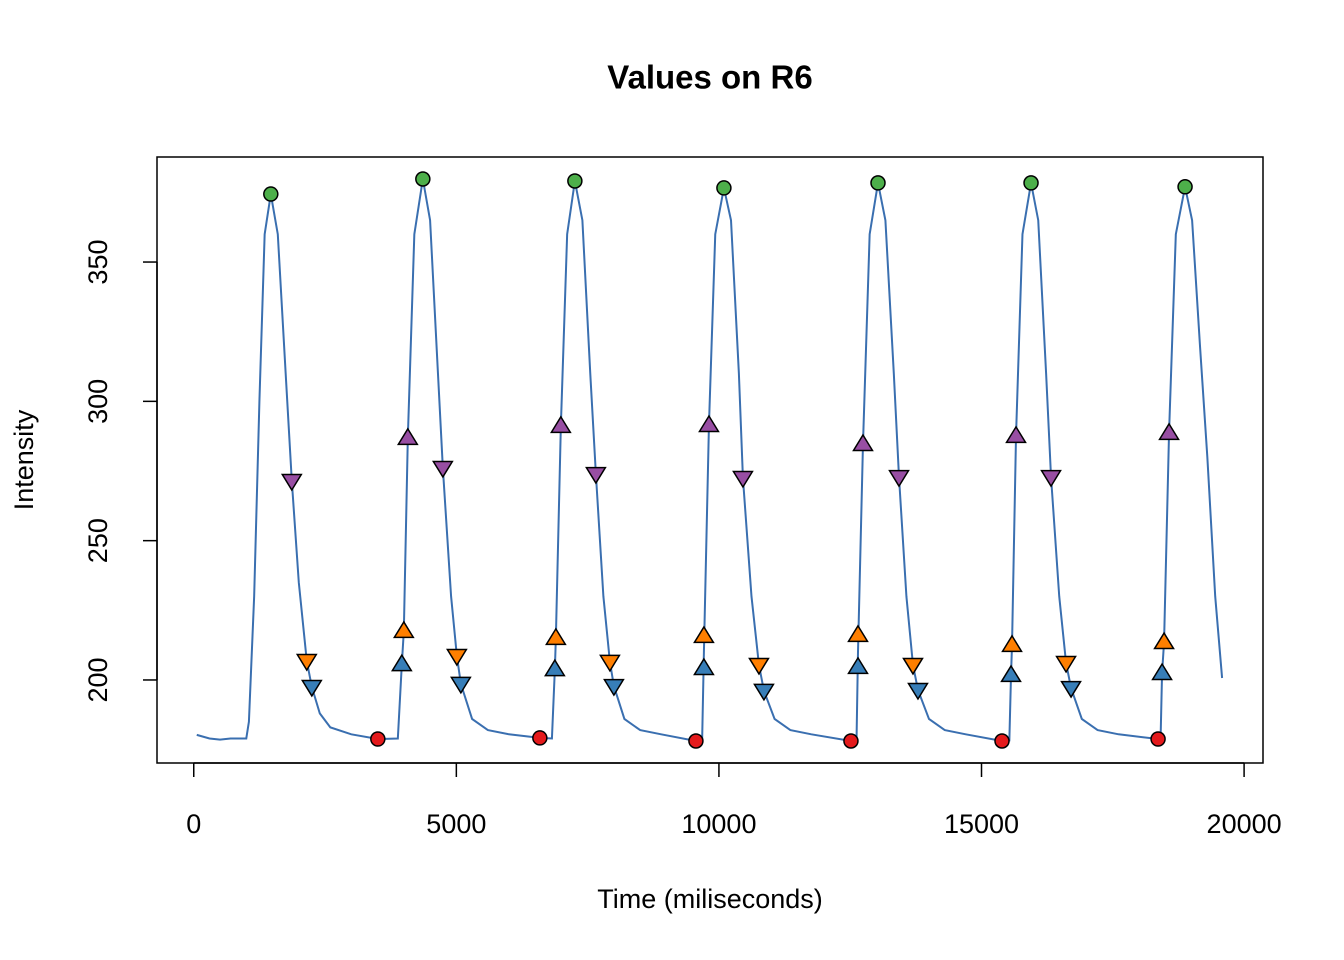 The image size is (1344, 960). I want to click on y-tick-label: 200, so click(98, 679).